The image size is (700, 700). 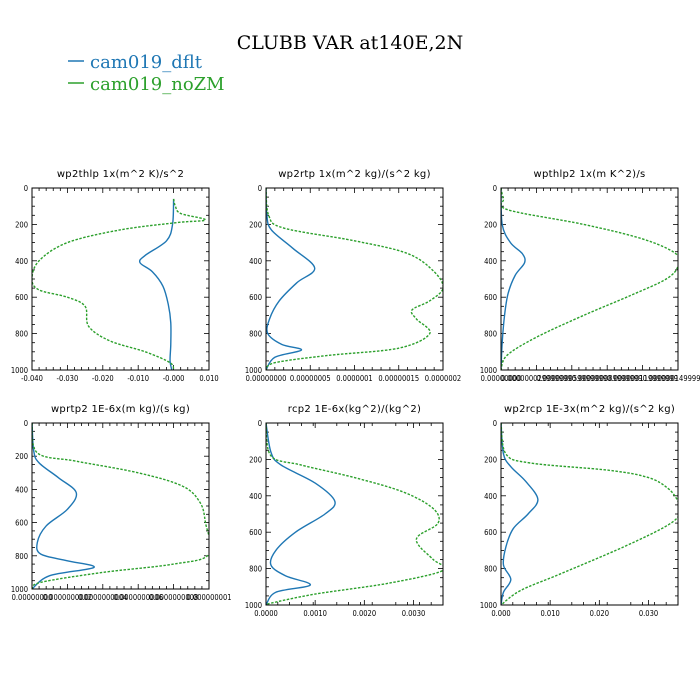 I want to click on x-tick-label: 0.00000005, so click(x=310, y=378).